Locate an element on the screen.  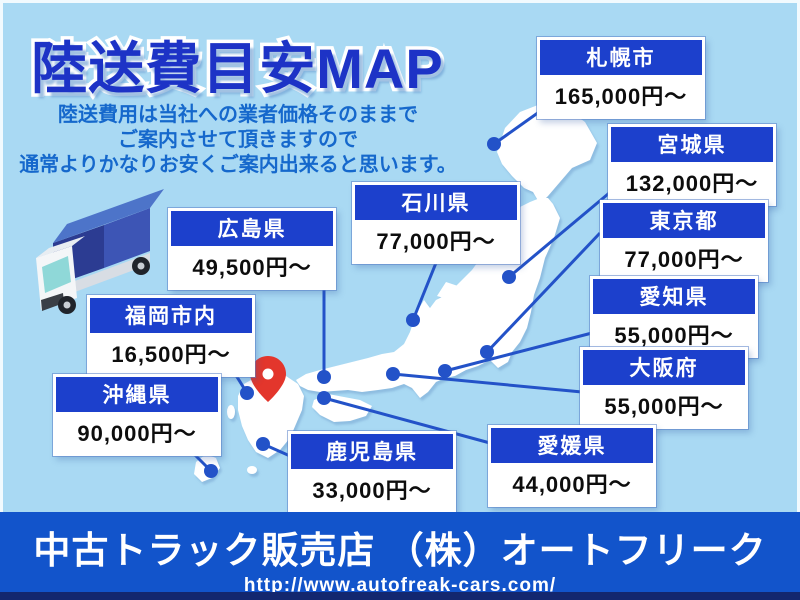
hokkaido-island is located at coordinates (547, 153).